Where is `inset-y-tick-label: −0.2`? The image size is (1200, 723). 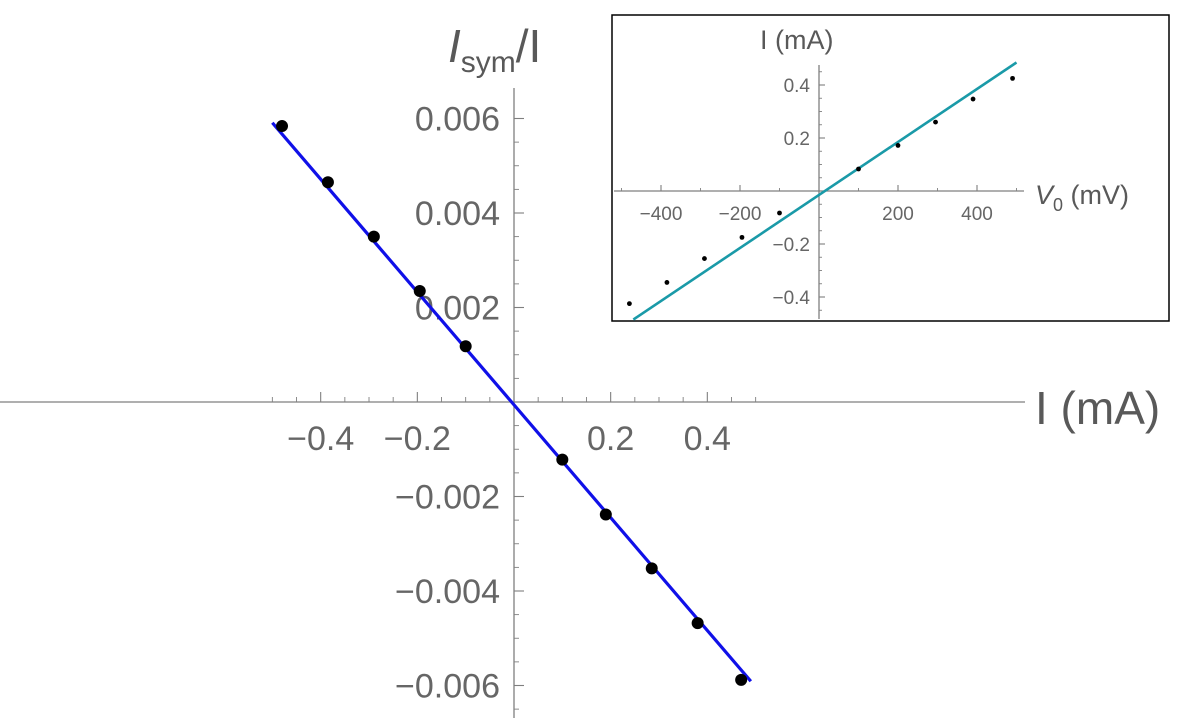
inset-y-tick-label: −0.2 is located at coordinates (791, 245).